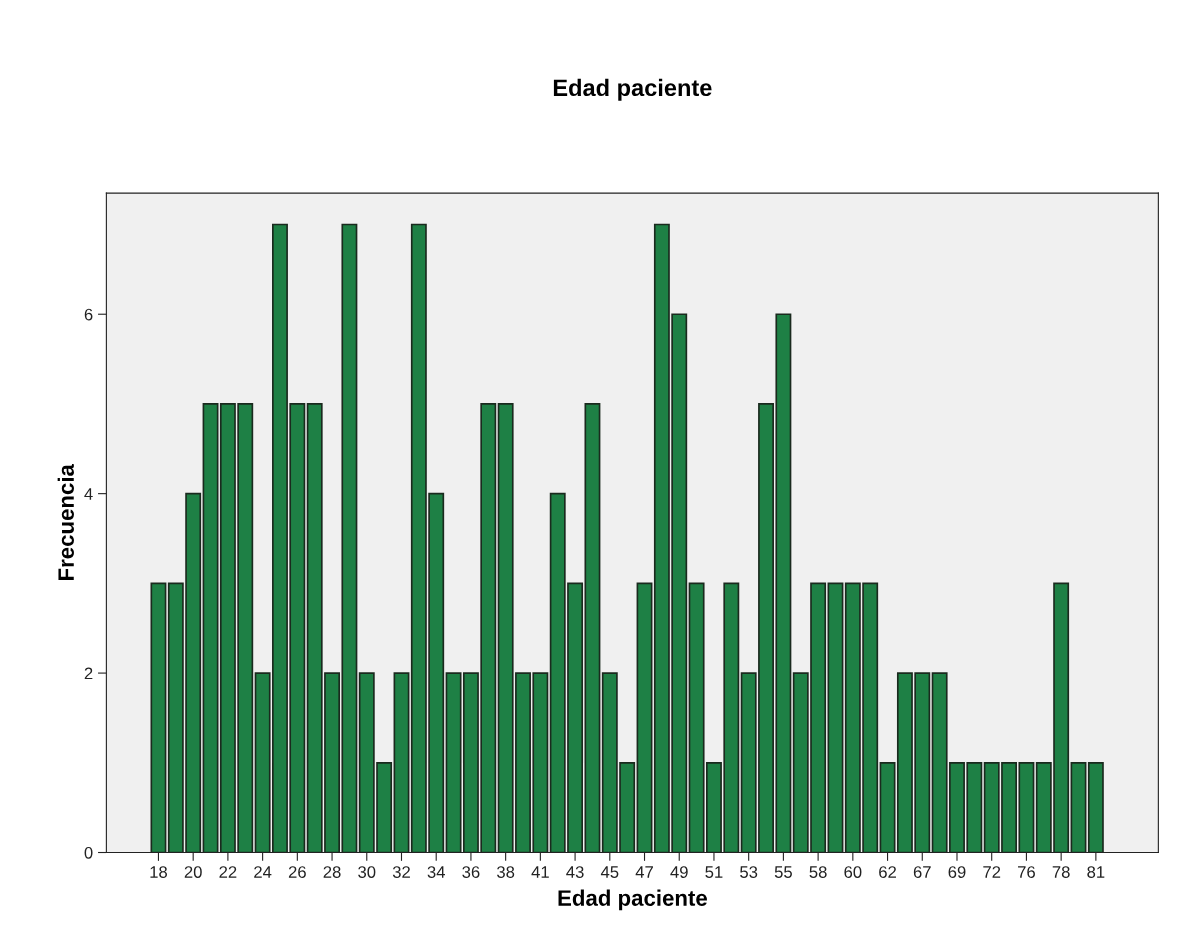 The height and width of the screenshot is (942, 1182). What do you see at coordinates (367, 872) in the screenshot?
I see `x-tick-label: 30` at bounding box center [367, 872].